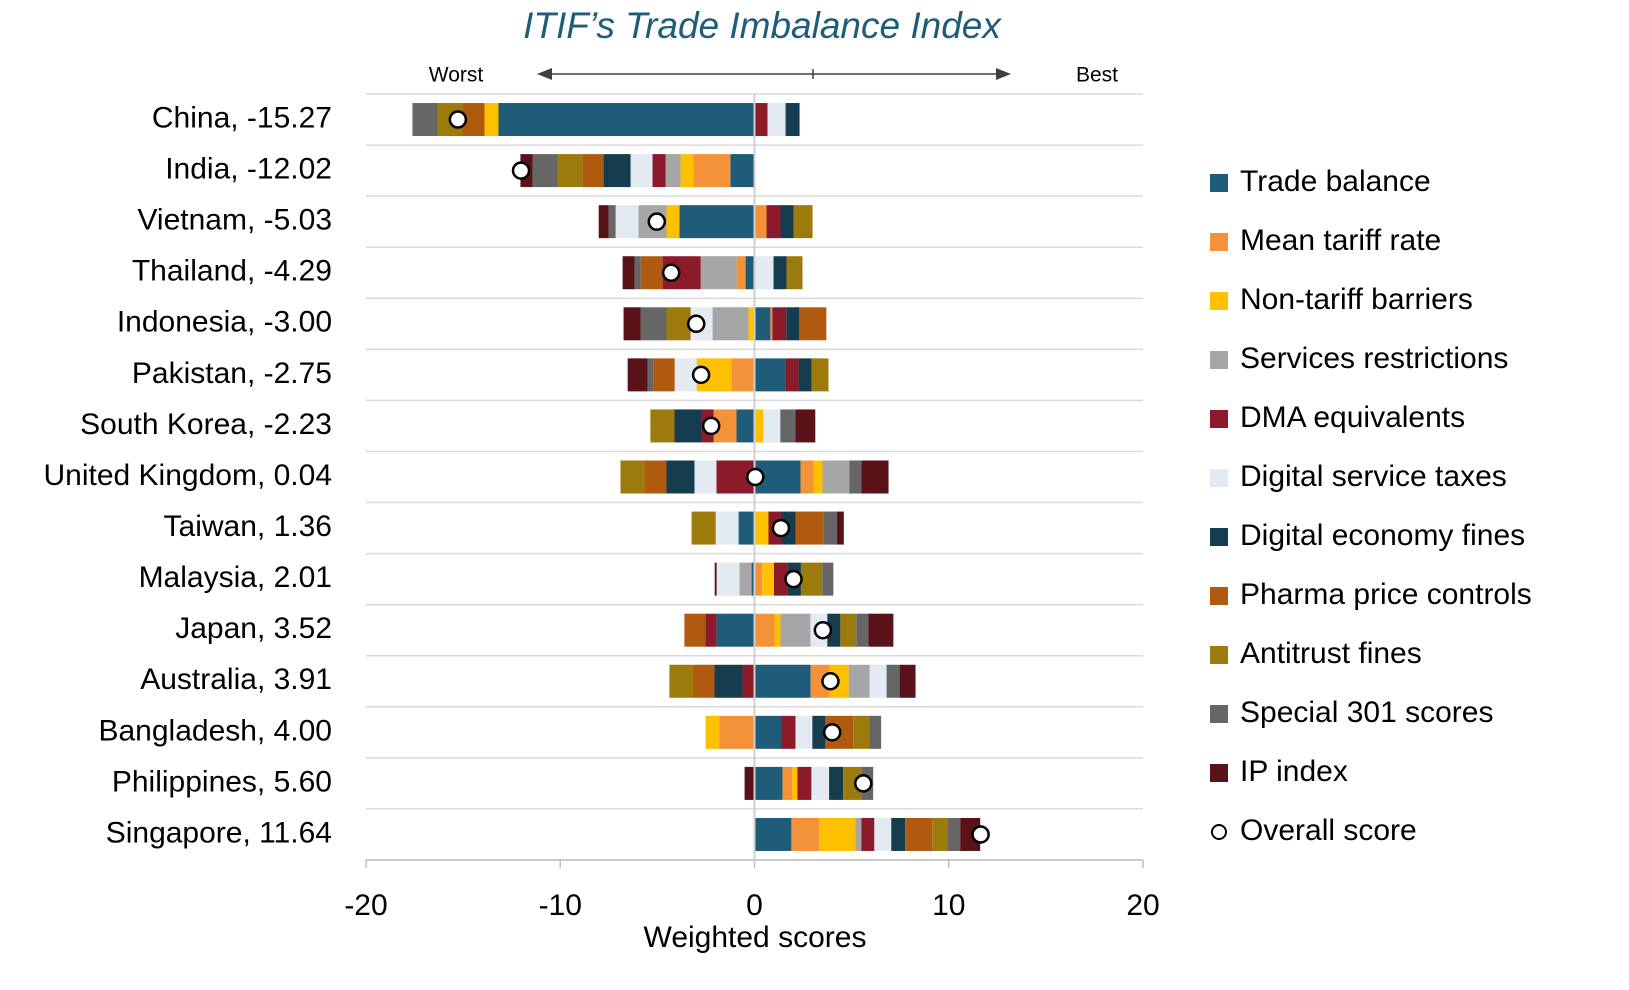 The image size is (1629, 990). What do you see at coordinates (1356, 299) in the screenshot?
I see `legend-label: Non-tariff barriers` at bounding box center [1356, 299].